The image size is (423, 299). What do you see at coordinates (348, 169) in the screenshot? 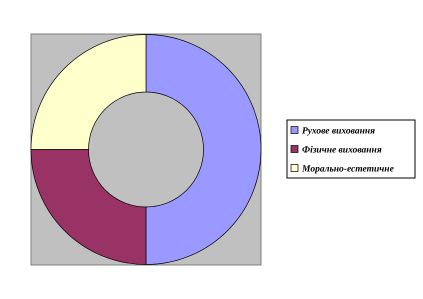
I see `legend-label: Морально-естетичне` at bounding box center [348, 169].